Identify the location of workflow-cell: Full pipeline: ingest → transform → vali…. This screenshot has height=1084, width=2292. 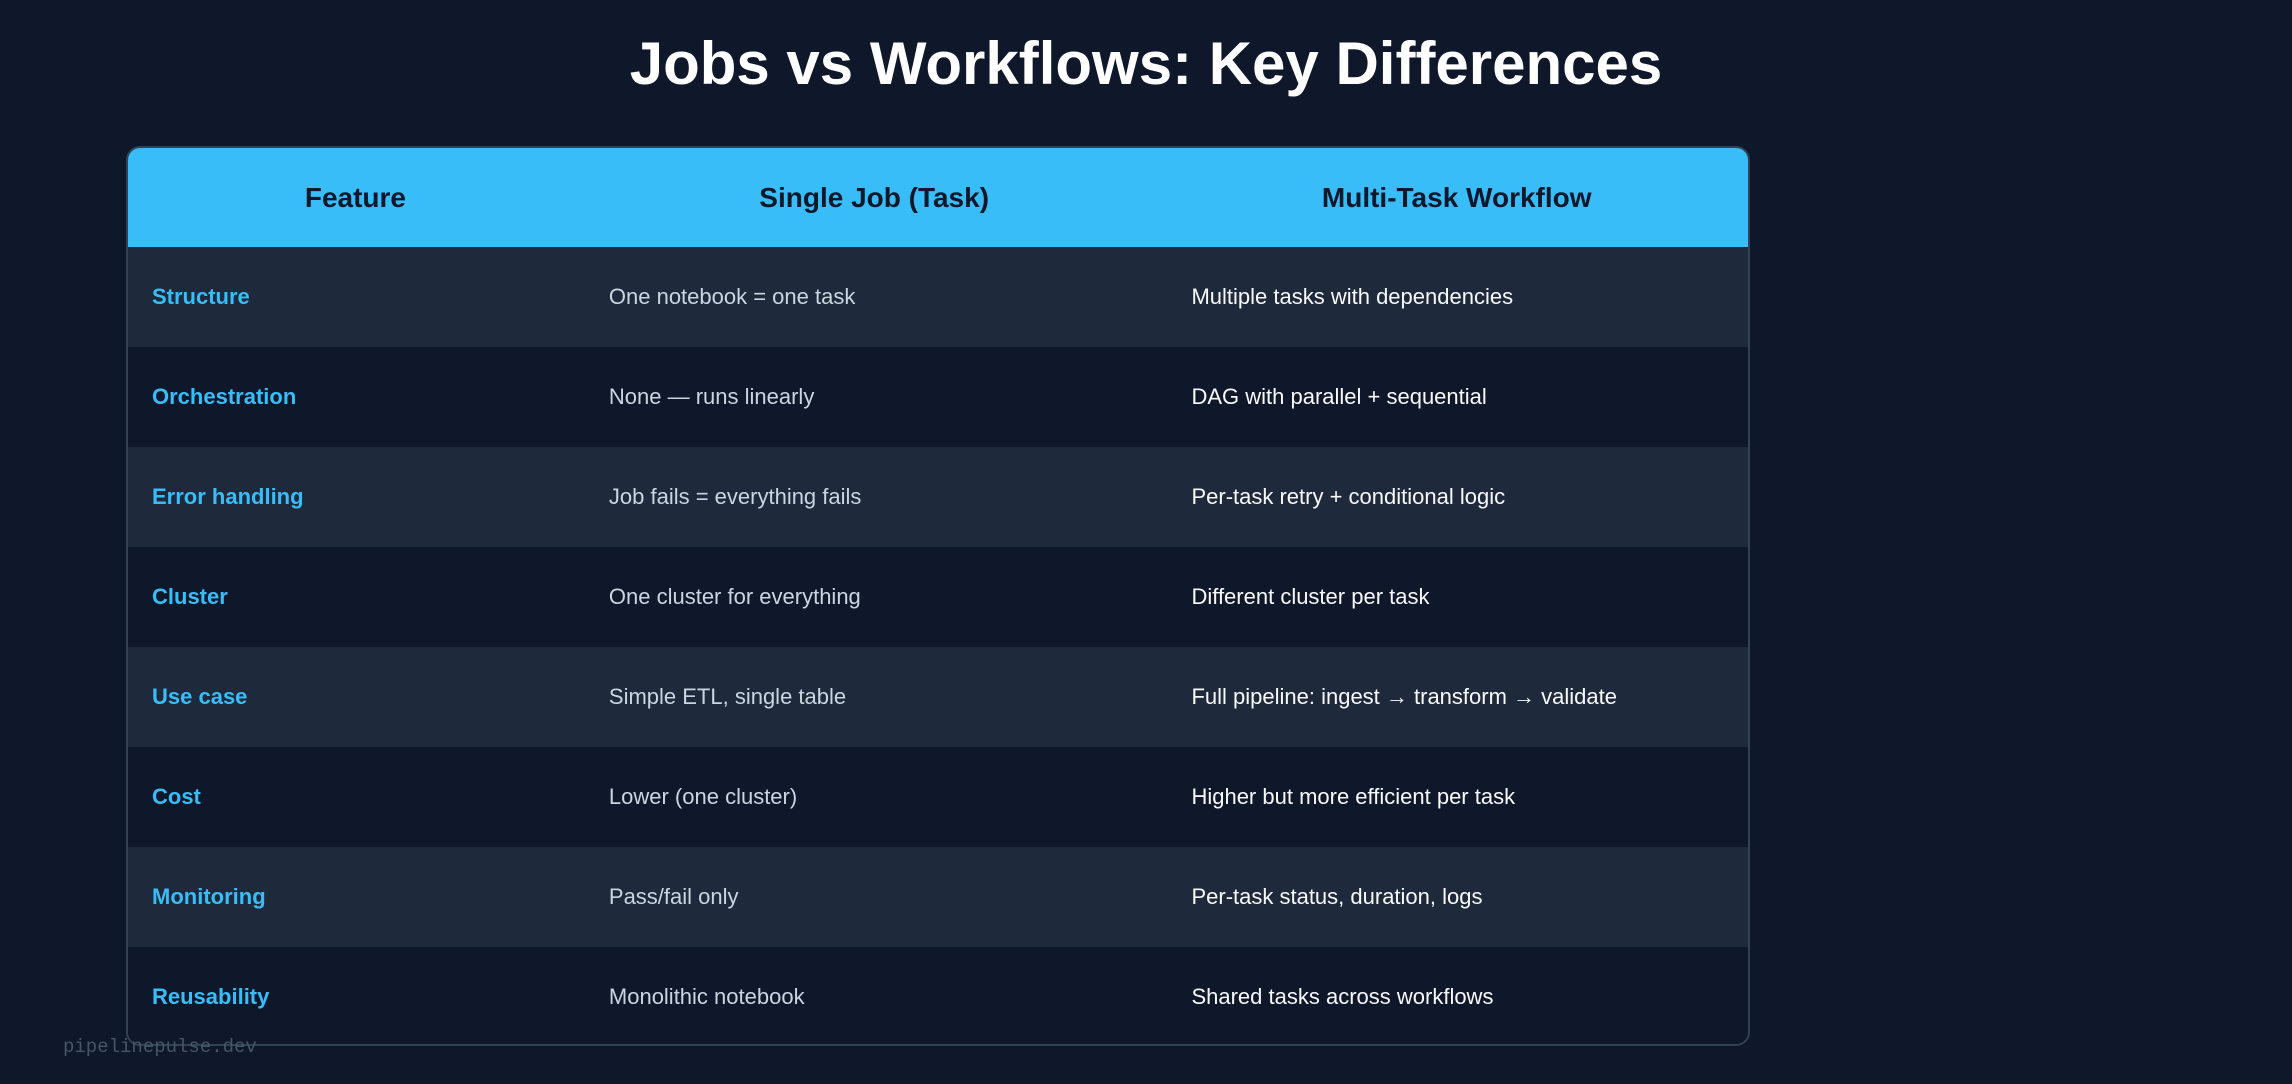
(1404, 696).